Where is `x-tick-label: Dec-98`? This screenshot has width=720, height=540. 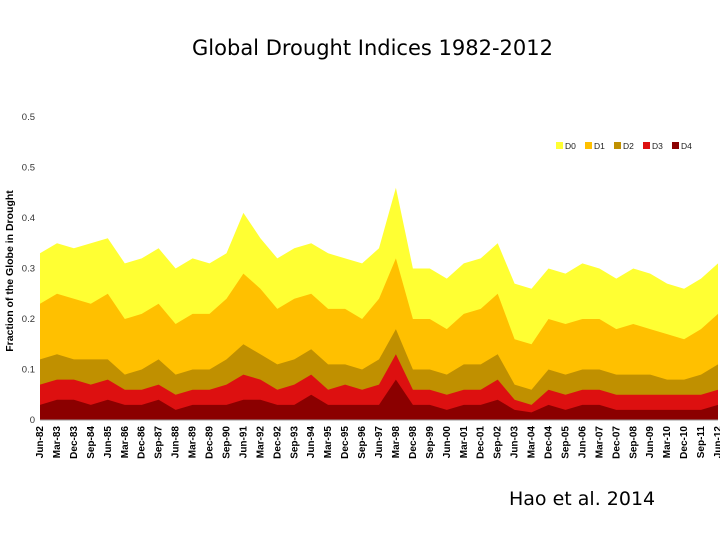
x-tick-label: Dec-98 is located at coordinates (413, 442).